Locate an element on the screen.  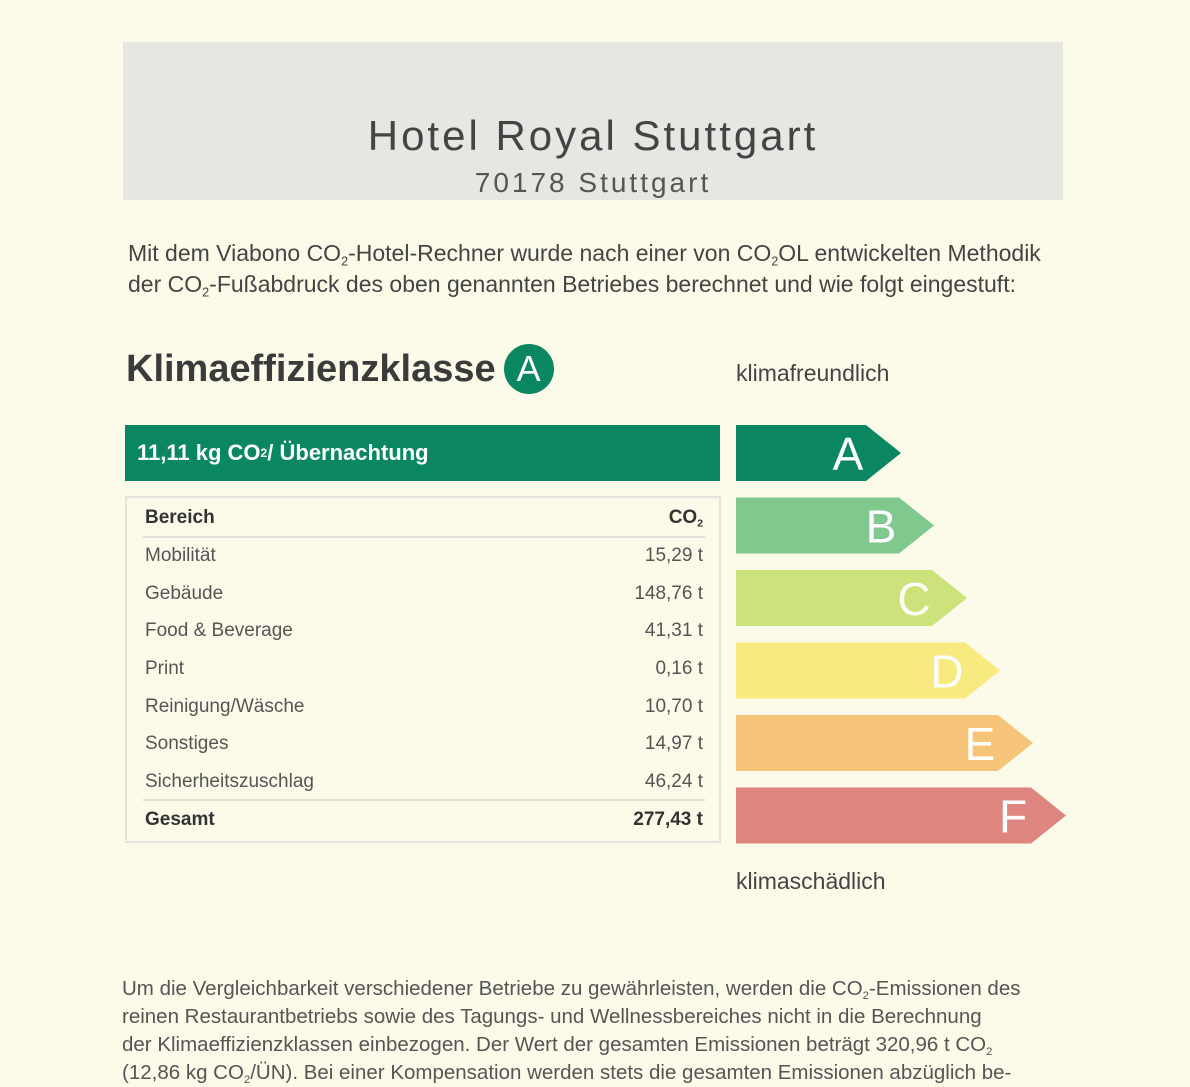
table-row: Mobilität 15,29 t is located at coordinates (424, 555).